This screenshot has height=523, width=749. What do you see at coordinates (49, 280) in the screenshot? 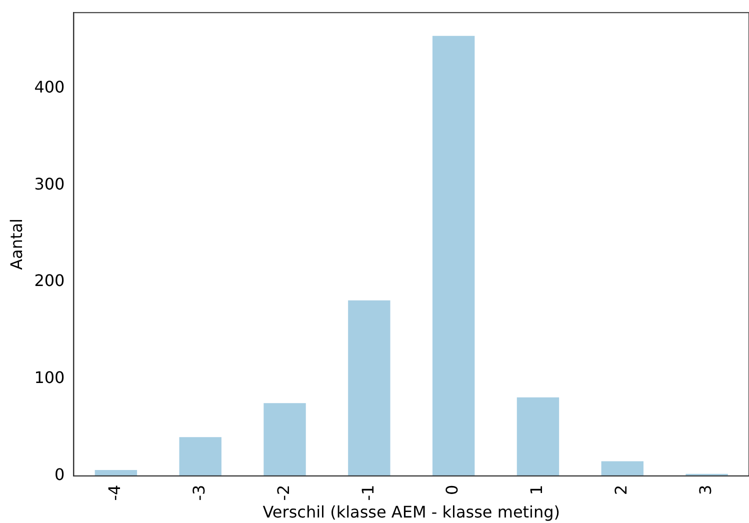
I see `y-tick-label: 200` at bounding box center [49, 280].